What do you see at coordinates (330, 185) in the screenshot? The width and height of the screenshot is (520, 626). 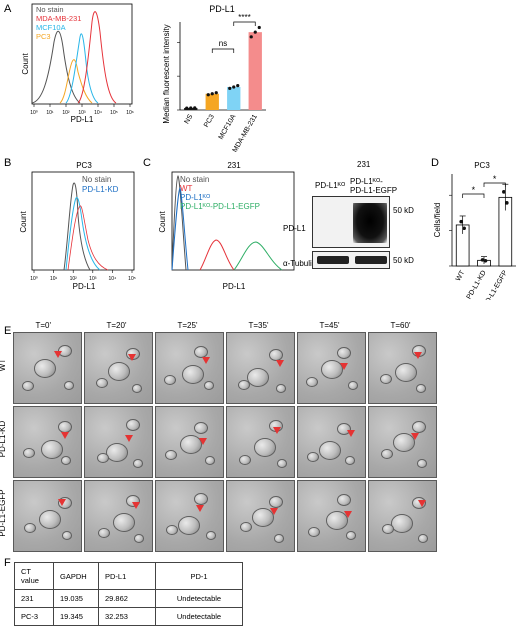 I see `blot-col1: PD-L1ᴷᴼ` at bounding box center [330, 185].